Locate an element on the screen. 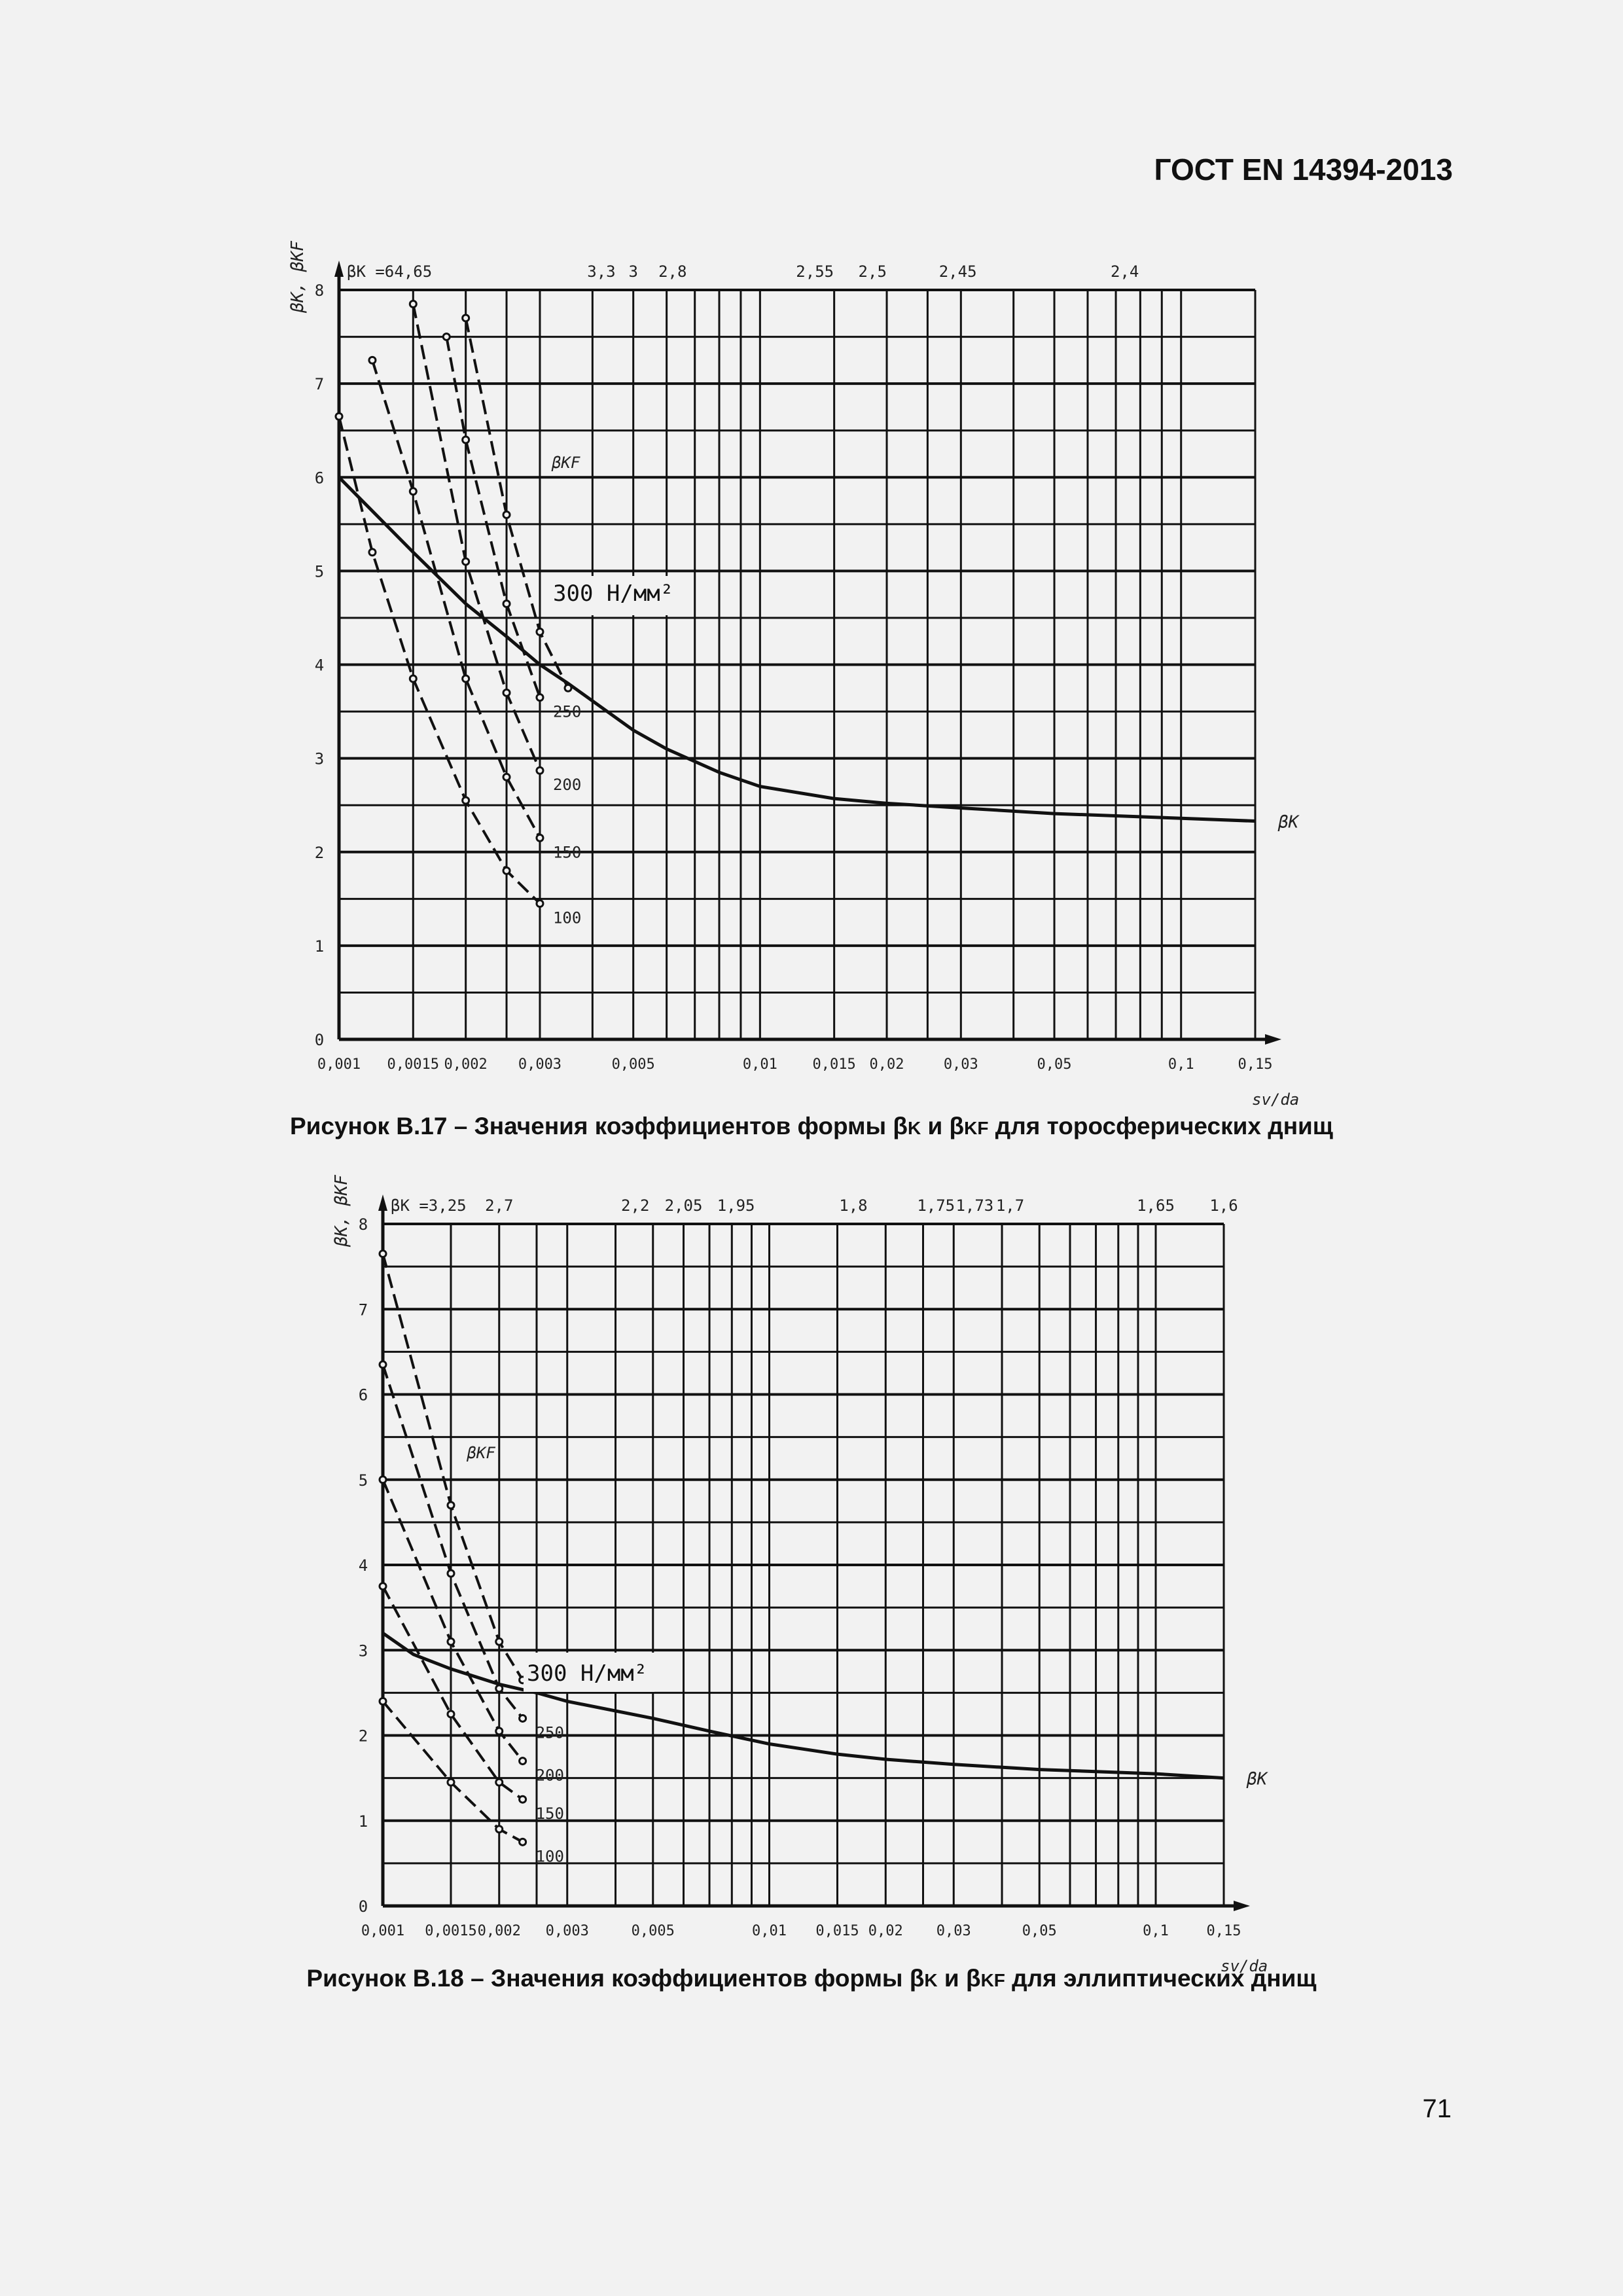  x-tick-label: 0,015 is located at coordinates (835, 1064).